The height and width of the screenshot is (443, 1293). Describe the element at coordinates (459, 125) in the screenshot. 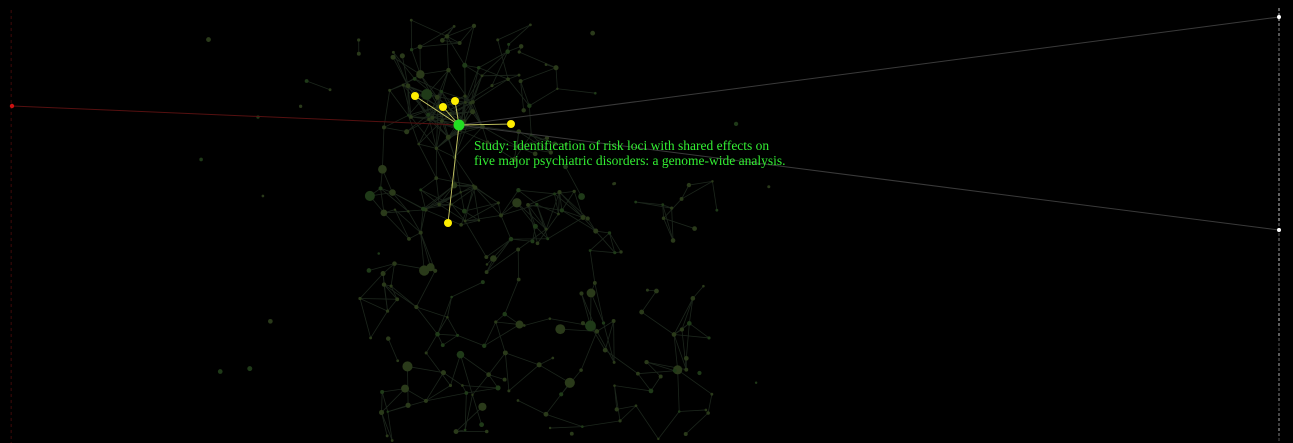

I see `focus-study-node` at that location.